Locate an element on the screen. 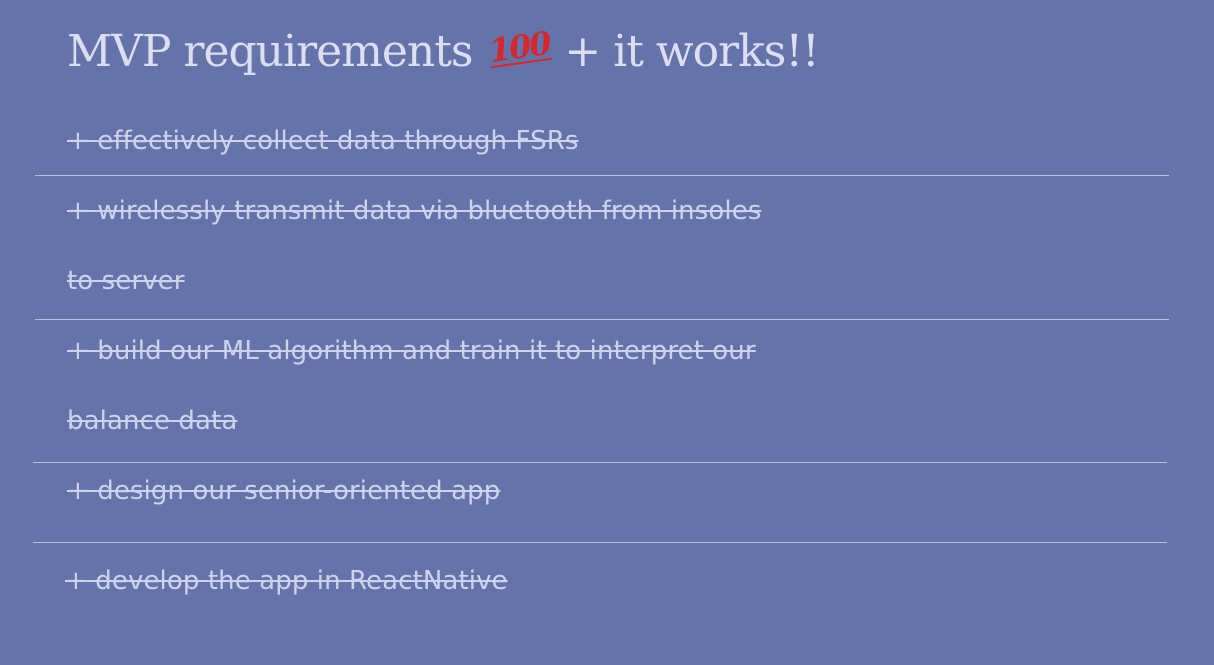  page-title: MVP requirements 100 + it works!! is located at coordinates (443, 53).